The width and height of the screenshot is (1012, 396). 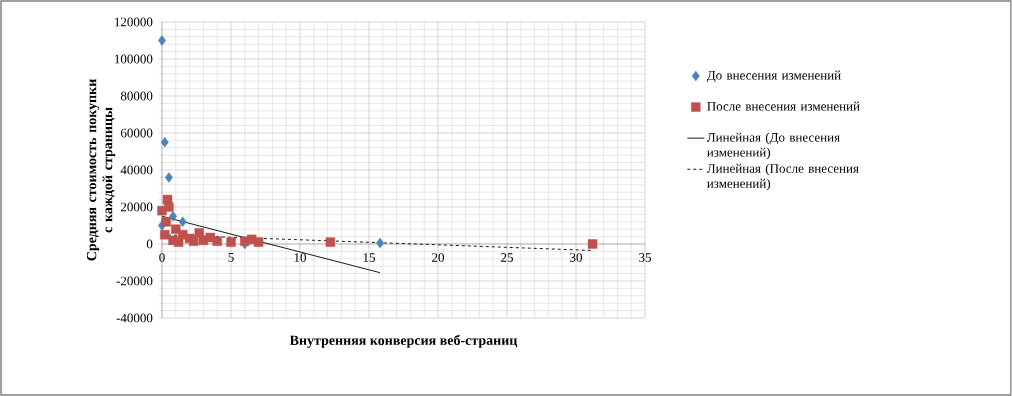 What do you see at coordinates (773, 76) in the screenshot?
I see `legend-label: До внесения изменений` at bounding box center [773, 76].